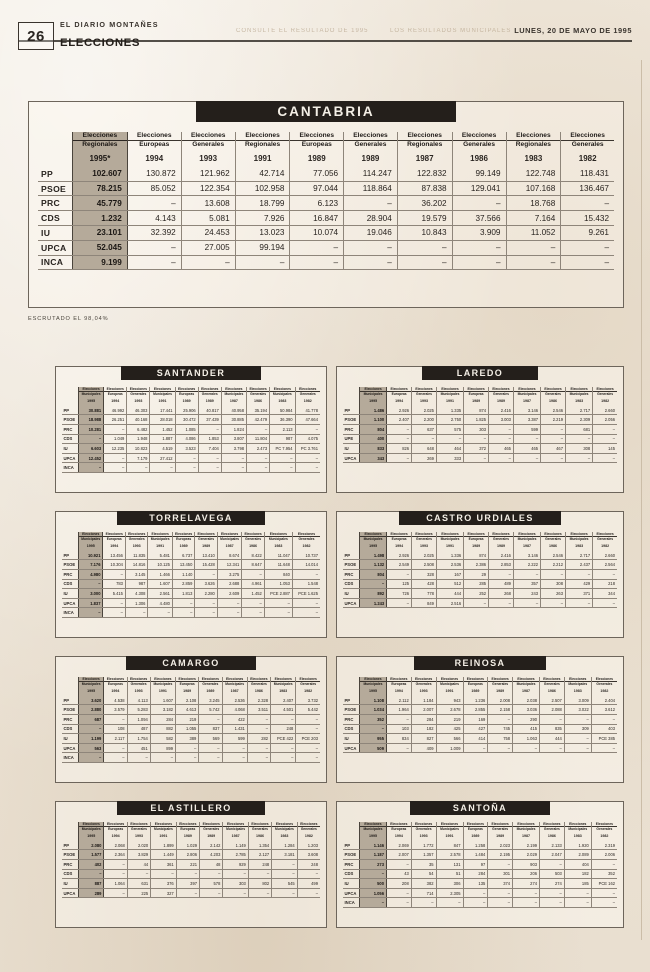 The width and height of the screenshot is (650, 972). I want to click on value-cell: 13.456, so click(114, 555).